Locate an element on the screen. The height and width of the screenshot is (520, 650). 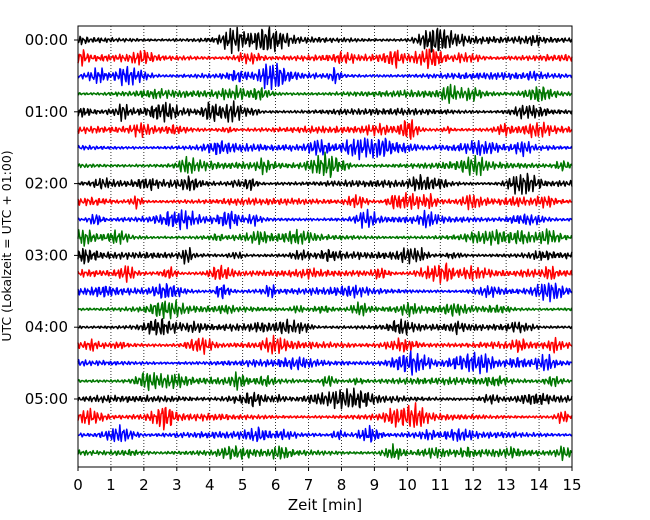
x-tick-label: 10 is located at coordinates (407, 485).